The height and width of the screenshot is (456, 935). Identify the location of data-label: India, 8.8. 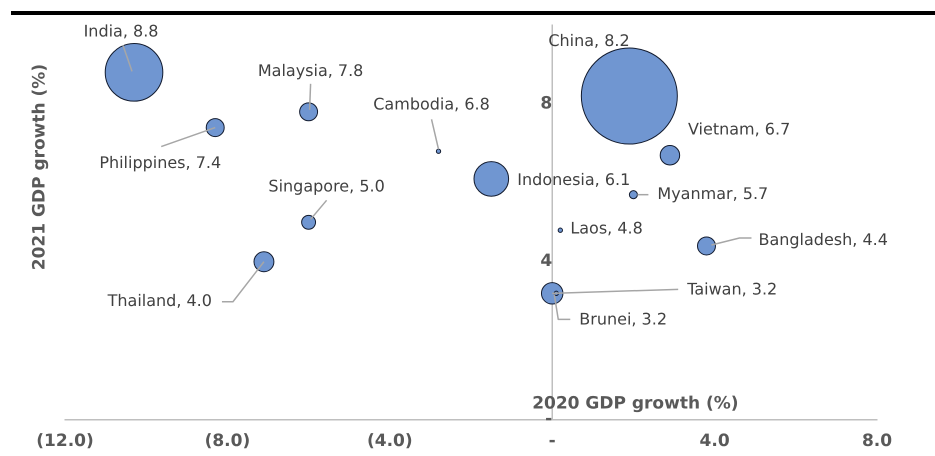
(121, 31).